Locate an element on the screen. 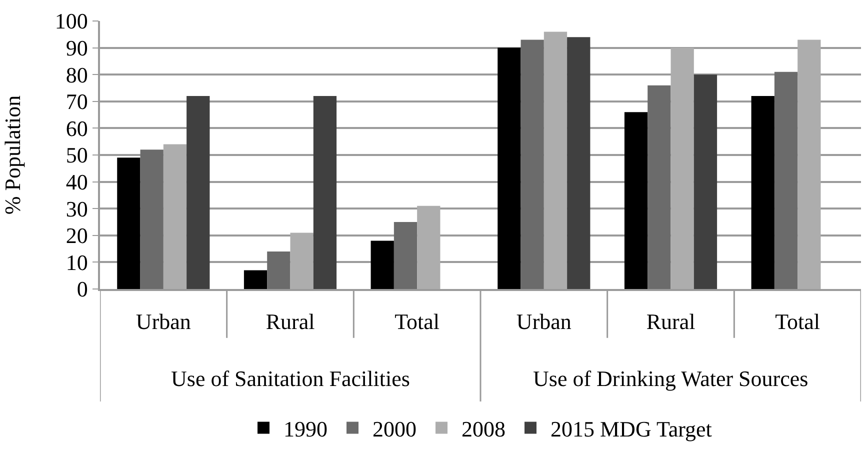 The image size is (865, 453). y-tick-label: 30 is located at coordinates (77, 209).